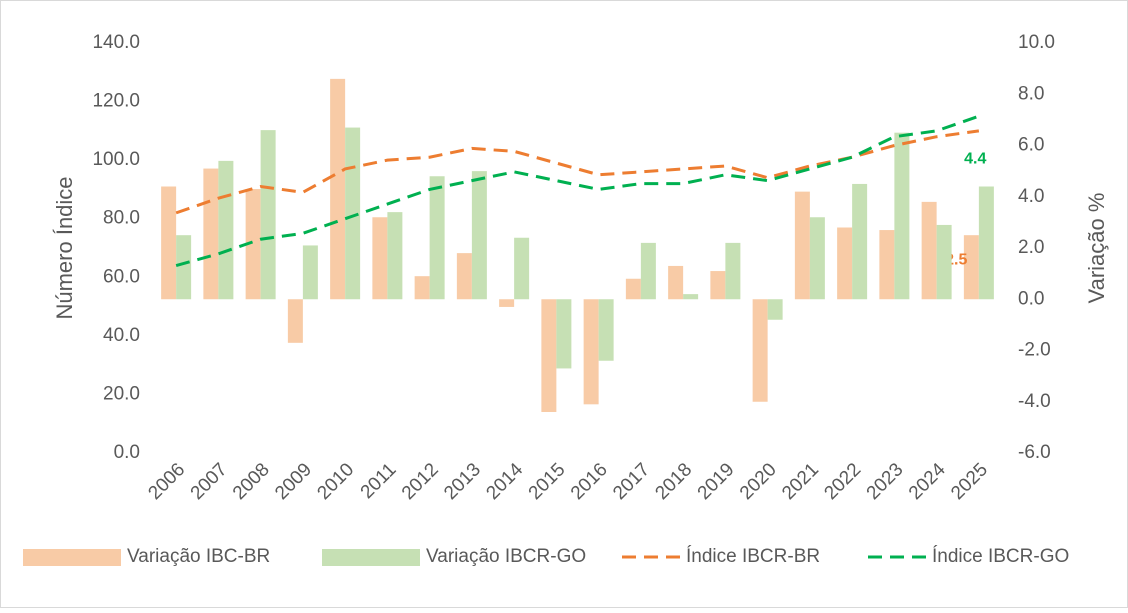 This screenshot has width=1128, height=613. What do you see at coordinates (1096, 248) in the screenshot?
I see `y2-axis-label: Variação %` at bounding box center [1096, 248].